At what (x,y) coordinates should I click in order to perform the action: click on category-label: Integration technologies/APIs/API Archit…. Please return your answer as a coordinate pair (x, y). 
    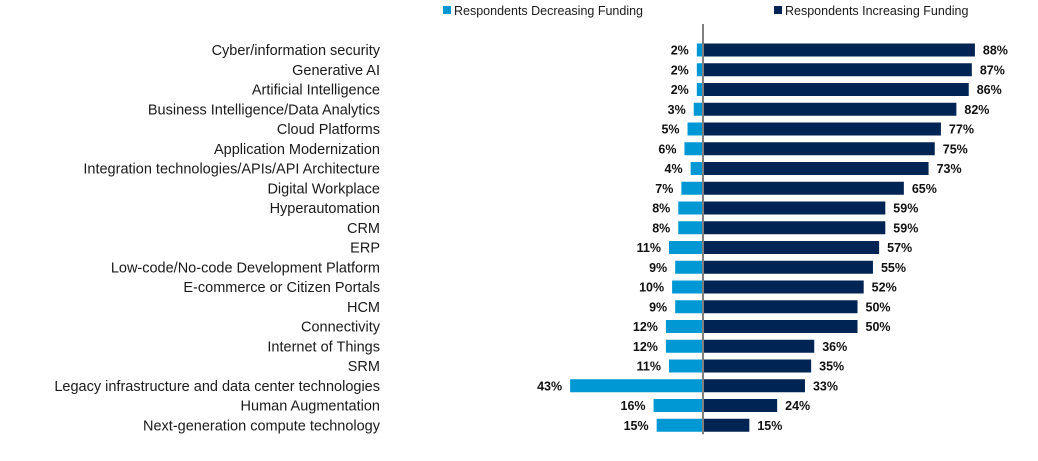
    Looking at the image, I should click on (231, 170).